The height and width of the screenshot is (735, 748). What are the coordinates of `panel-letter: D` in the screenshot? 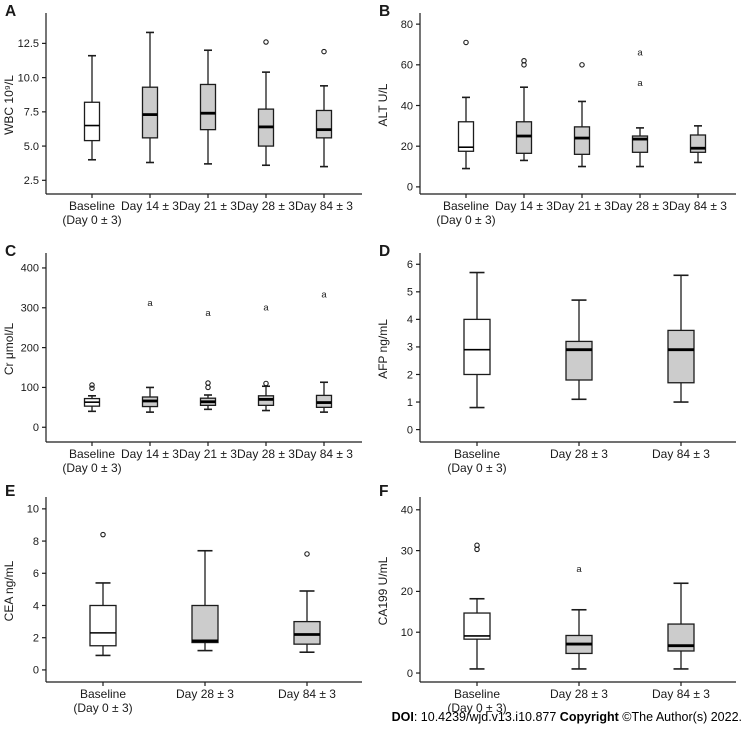 It's located at (384, 251).